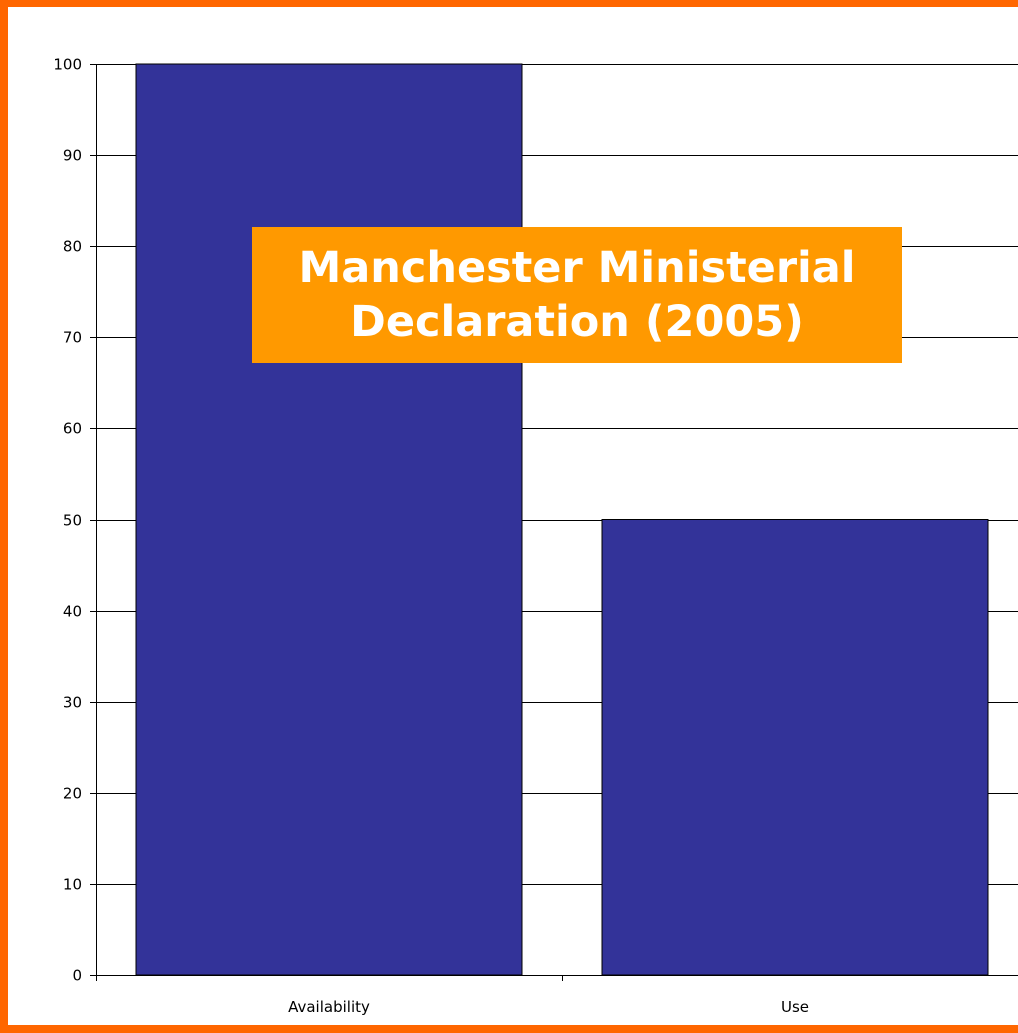 This screenshot has width=1018, height=1033. I want to click on x-category-label-use: Use, so click(795, 1007).